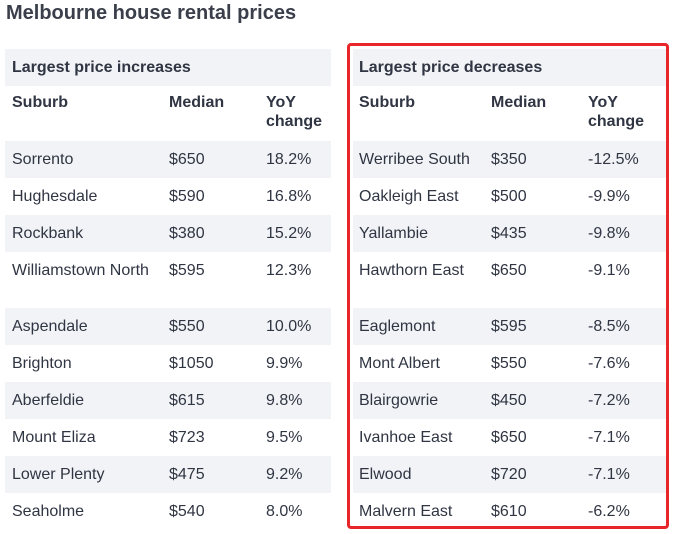 Image resolution: width=682 pixels, height=534 pixels. I want to click on decreases-title-row: Largest price decreases, so click(510, 67).